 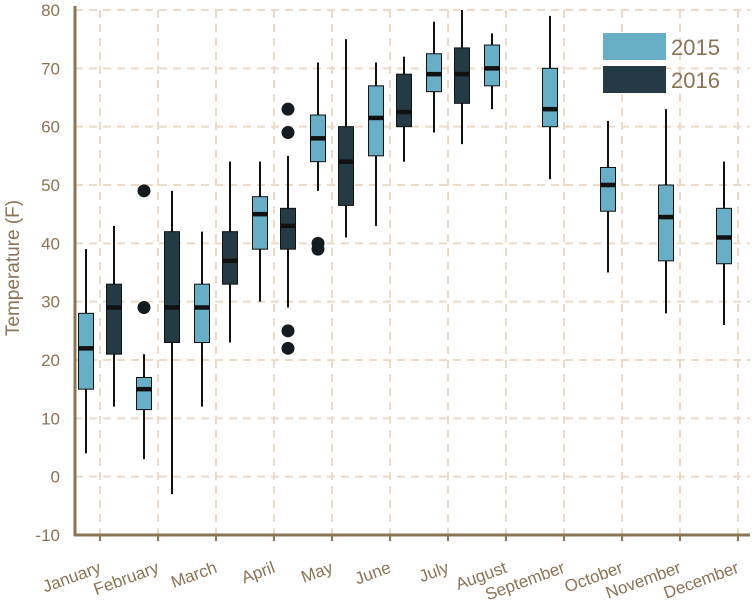 I want to click on x-tick-label-february: February, so click(x=126, y=578).